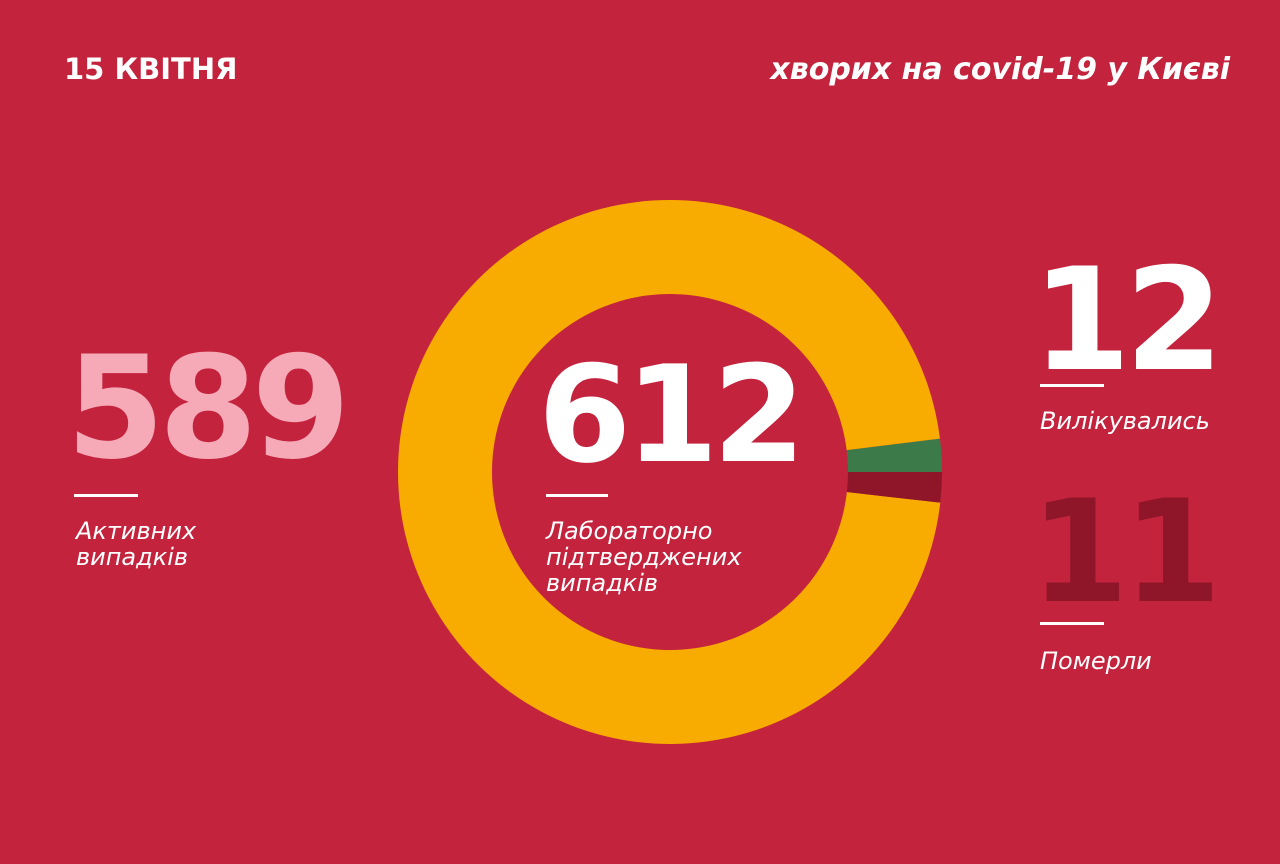  What do you see at coordinates (1072, 623) in the screenshot?
I see `deaths-divider` at bounding box center [1072, 623].